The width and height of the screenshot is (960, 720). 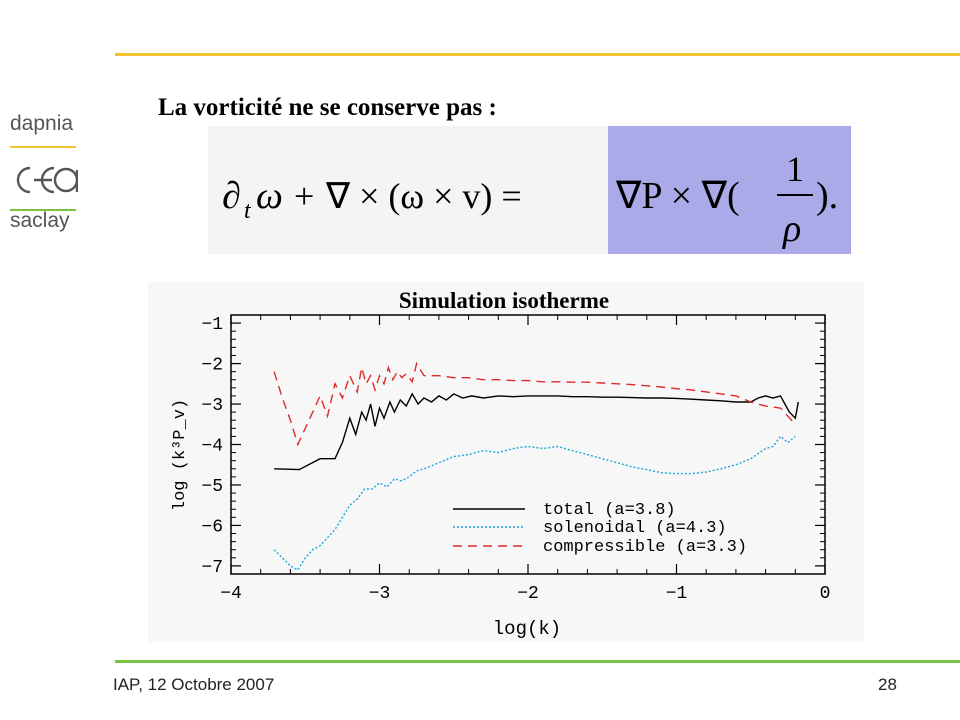 What do you see at coordinates (47, 180) in the screenshot?
I see `cea-logo-mark` at bounding box center [47, 180].